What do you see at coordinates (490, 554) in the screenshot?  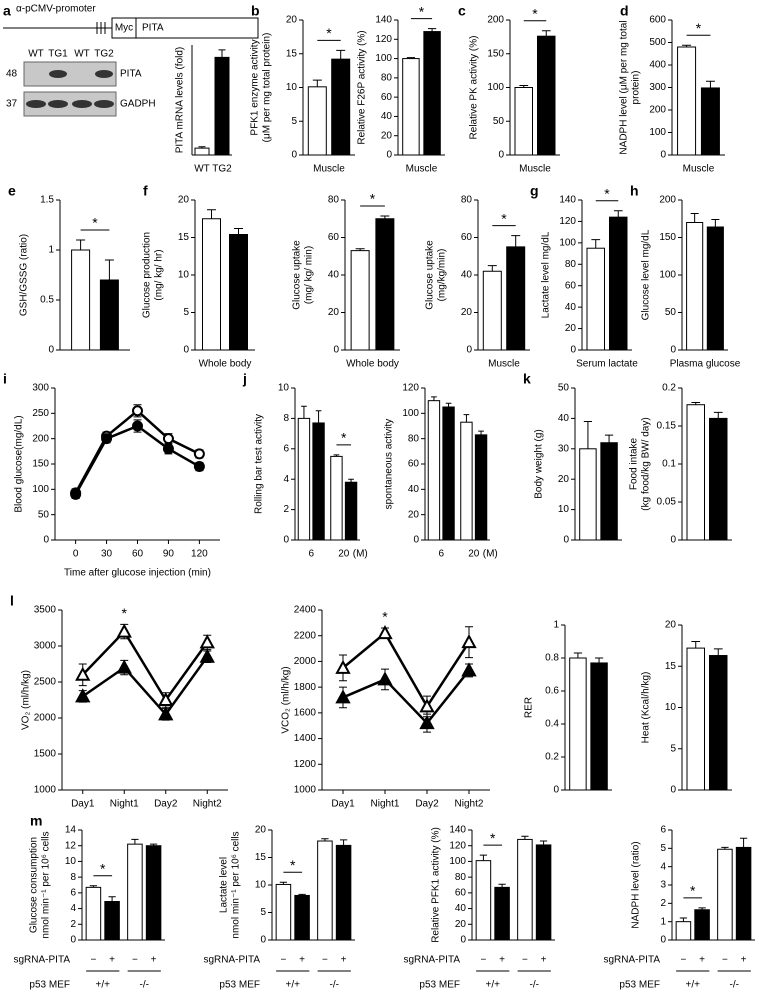 I see `x-unit-label: (M)` at bounding box center [490, 554].